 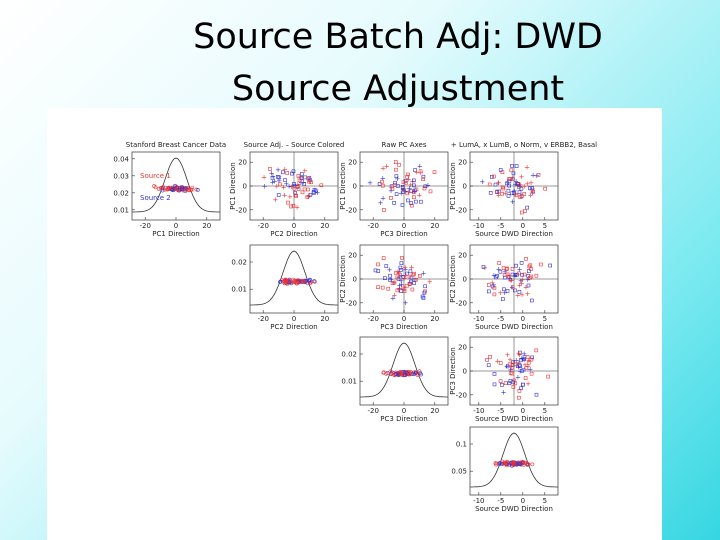 I want to click on x-tick-label: 20, so click(x=434, y=411).